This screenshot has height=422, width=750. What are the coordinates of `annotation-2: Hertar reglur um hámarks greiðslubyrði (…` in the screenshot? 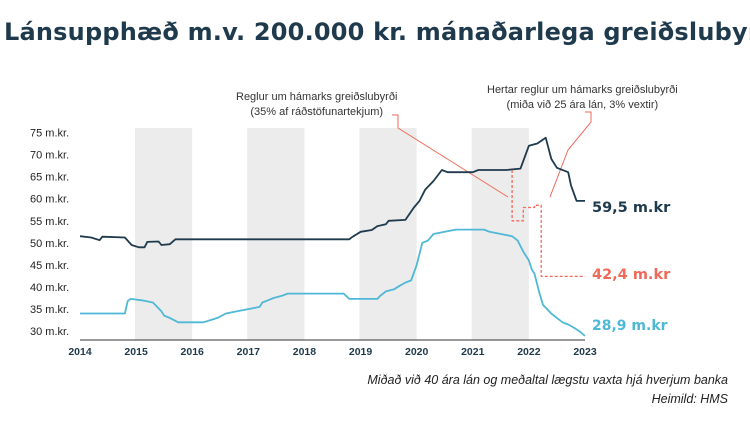 It's located at (582, 98).